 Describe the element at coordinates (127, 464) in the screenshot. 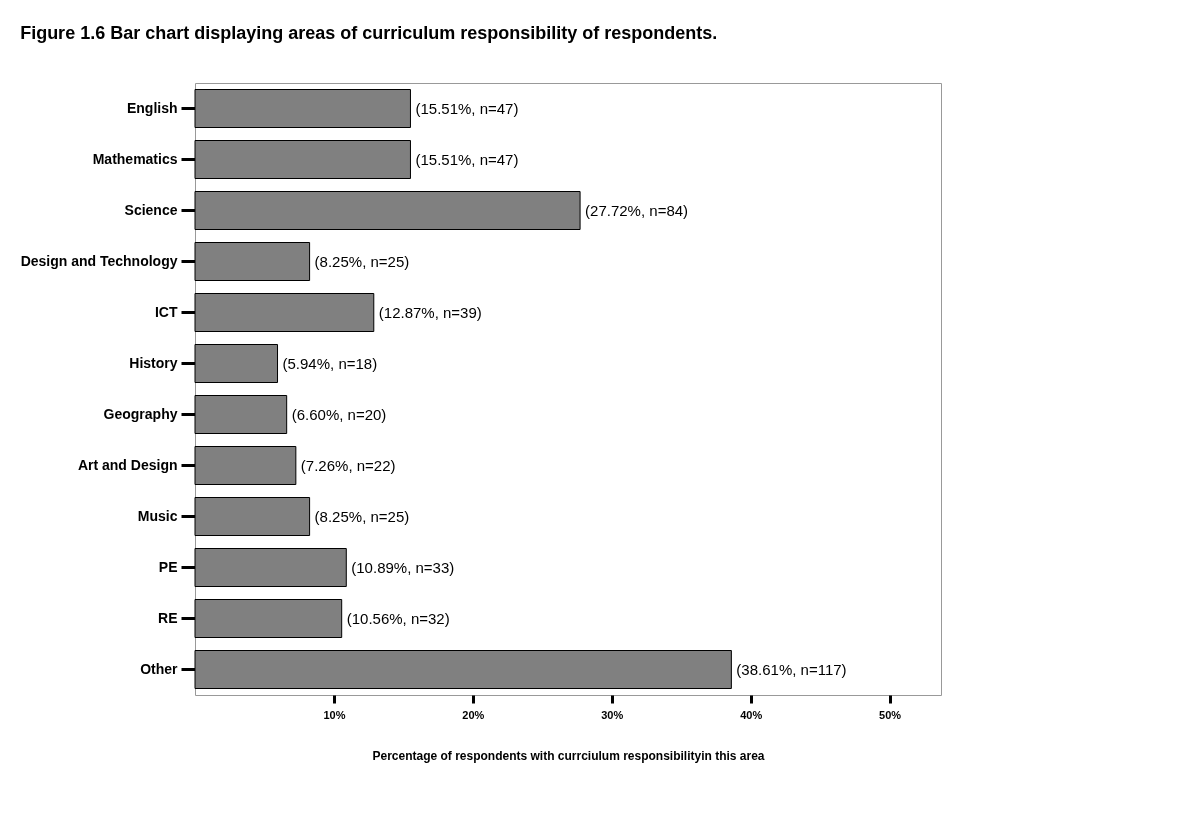

I see `y-tick-label: Art and Design` at that location.